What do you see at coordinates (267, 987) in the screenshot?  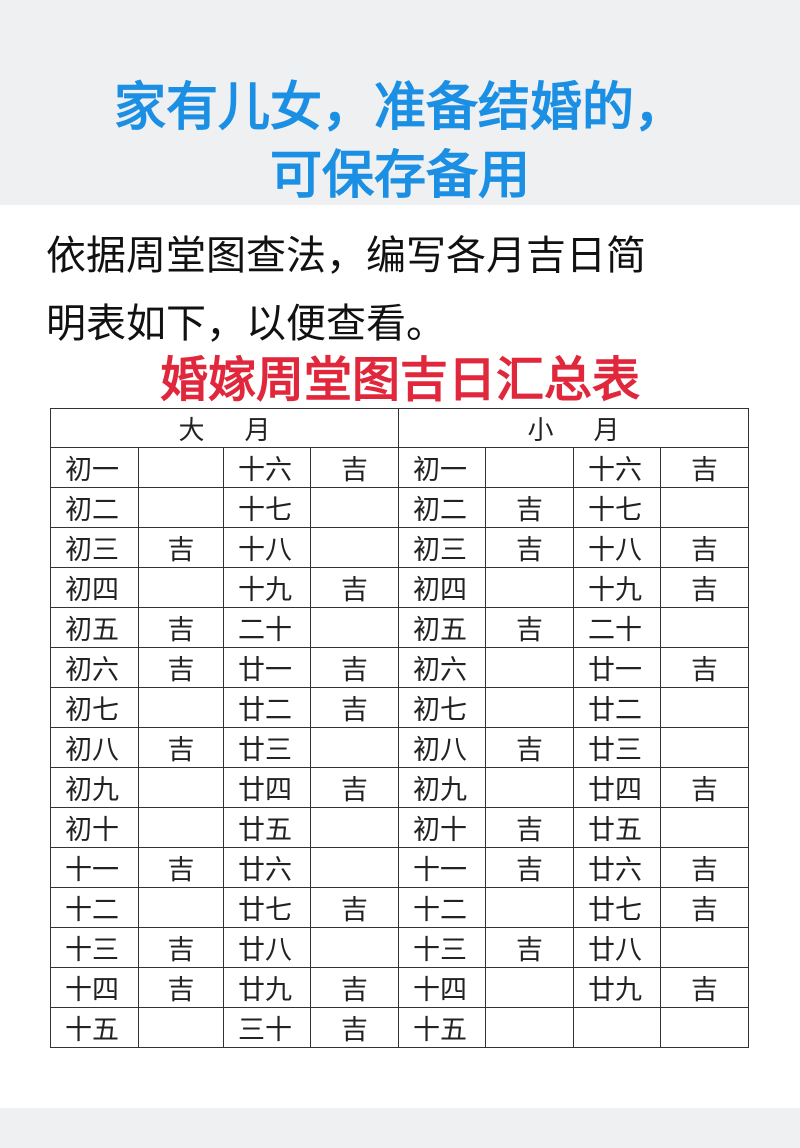 I see `day-cell: 廿九` at bounding box center [267, 987].